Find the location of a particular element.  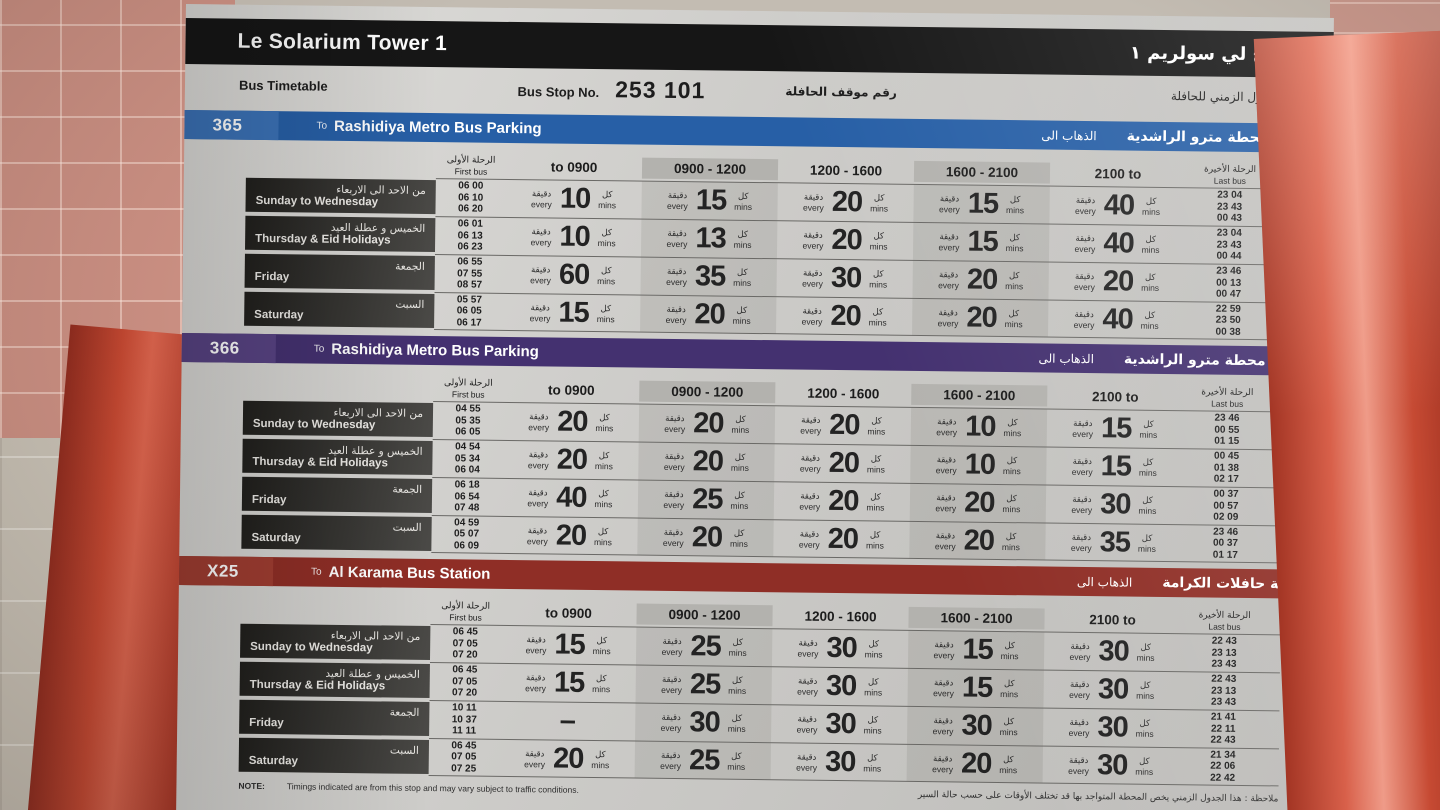

go-to-label-arabic: الذهاب الى is located at coordinates (1069, 135).